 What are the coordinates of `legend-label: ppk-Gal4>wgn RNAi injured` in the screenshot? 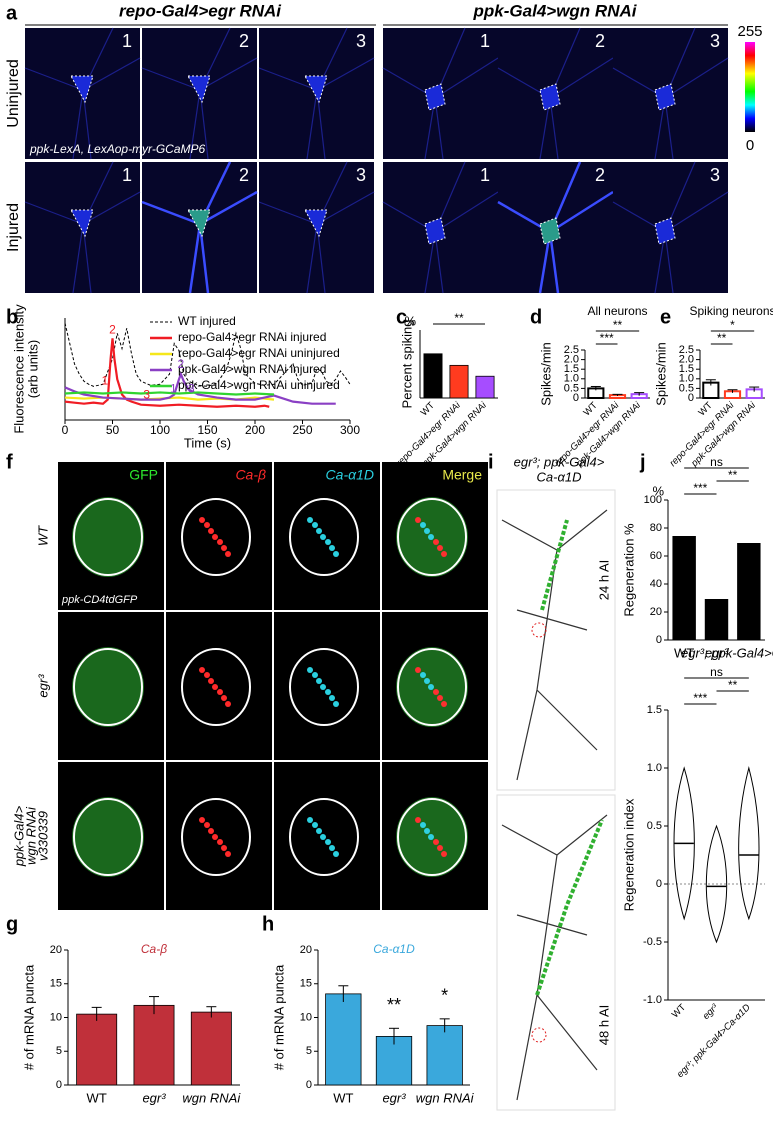 It's located at (252, 369).